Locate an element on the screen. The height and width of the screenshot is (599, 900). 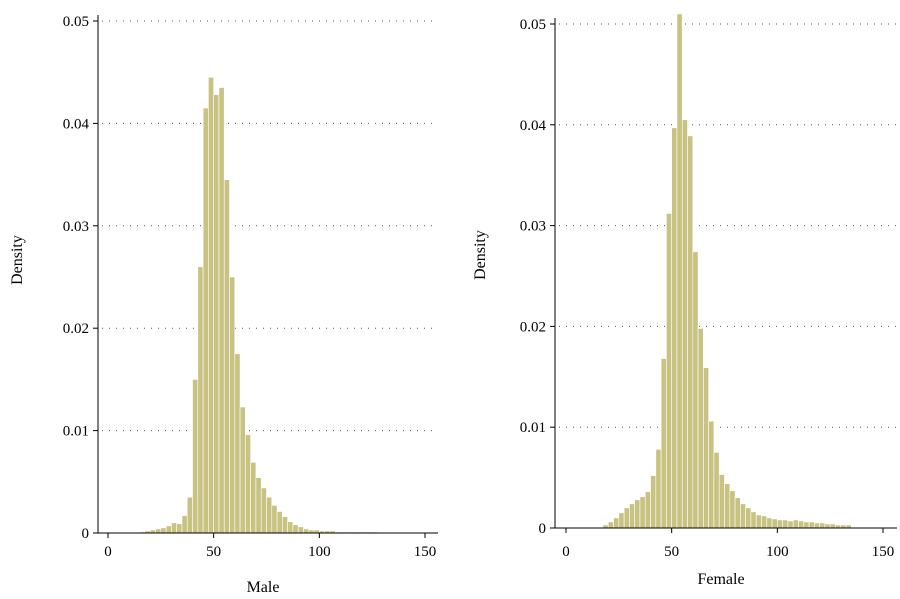
female-x-tick-label-3: 150 is located at coordinates (883, 552).